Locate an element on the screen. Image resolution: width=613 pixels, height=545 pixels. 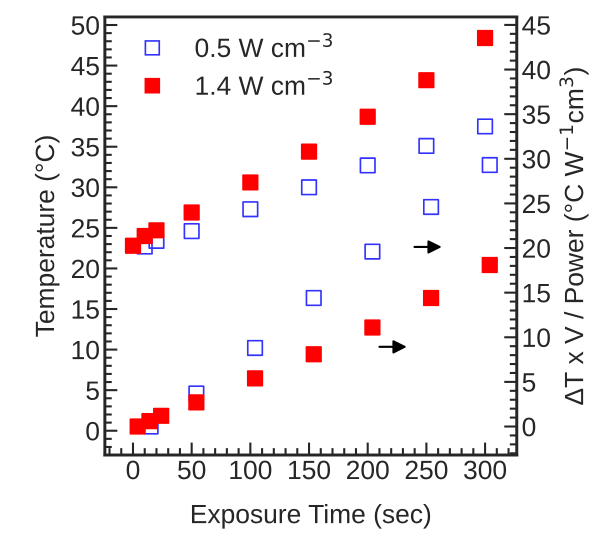
y2-tick-label: 25 is located at coordinates (536, 204).